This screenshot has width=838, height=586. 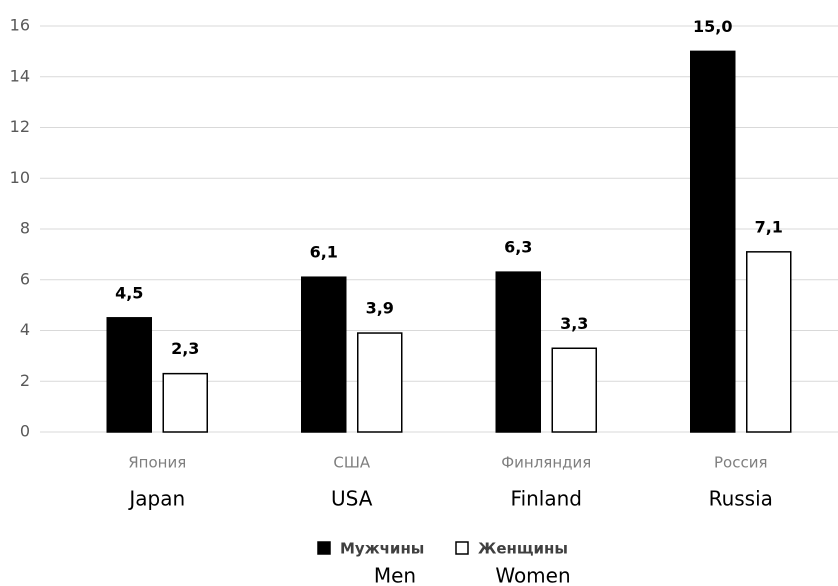 What do you see at coordinates (741, 499) in the screenshot?
I see `x-tick-translation: Russia` at bounding box center [741, 499].